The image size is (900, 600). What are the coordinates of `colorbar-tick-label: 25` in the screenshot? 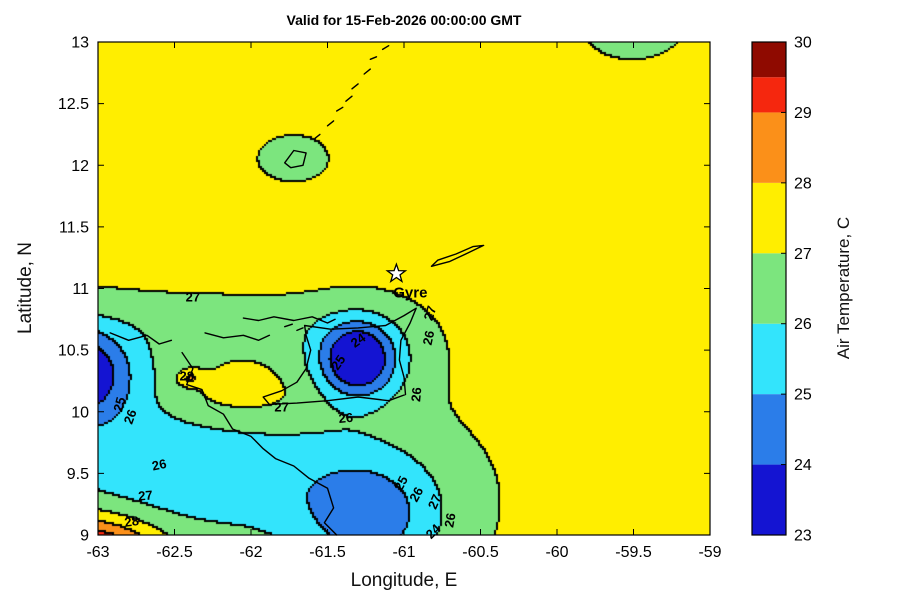 It's located at (803, 395).